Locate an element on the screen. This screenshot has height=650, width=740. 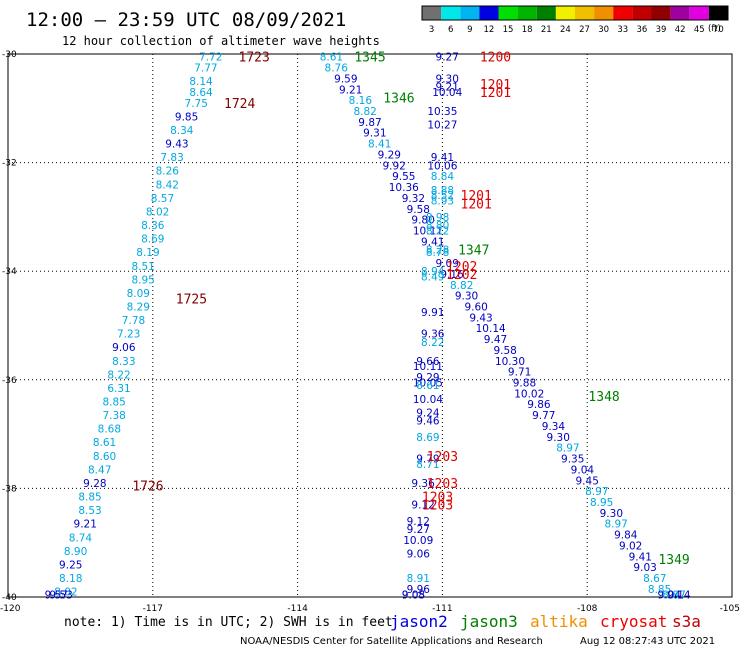
wave-height-label: 9.02 is located at coordinates (630, 546).